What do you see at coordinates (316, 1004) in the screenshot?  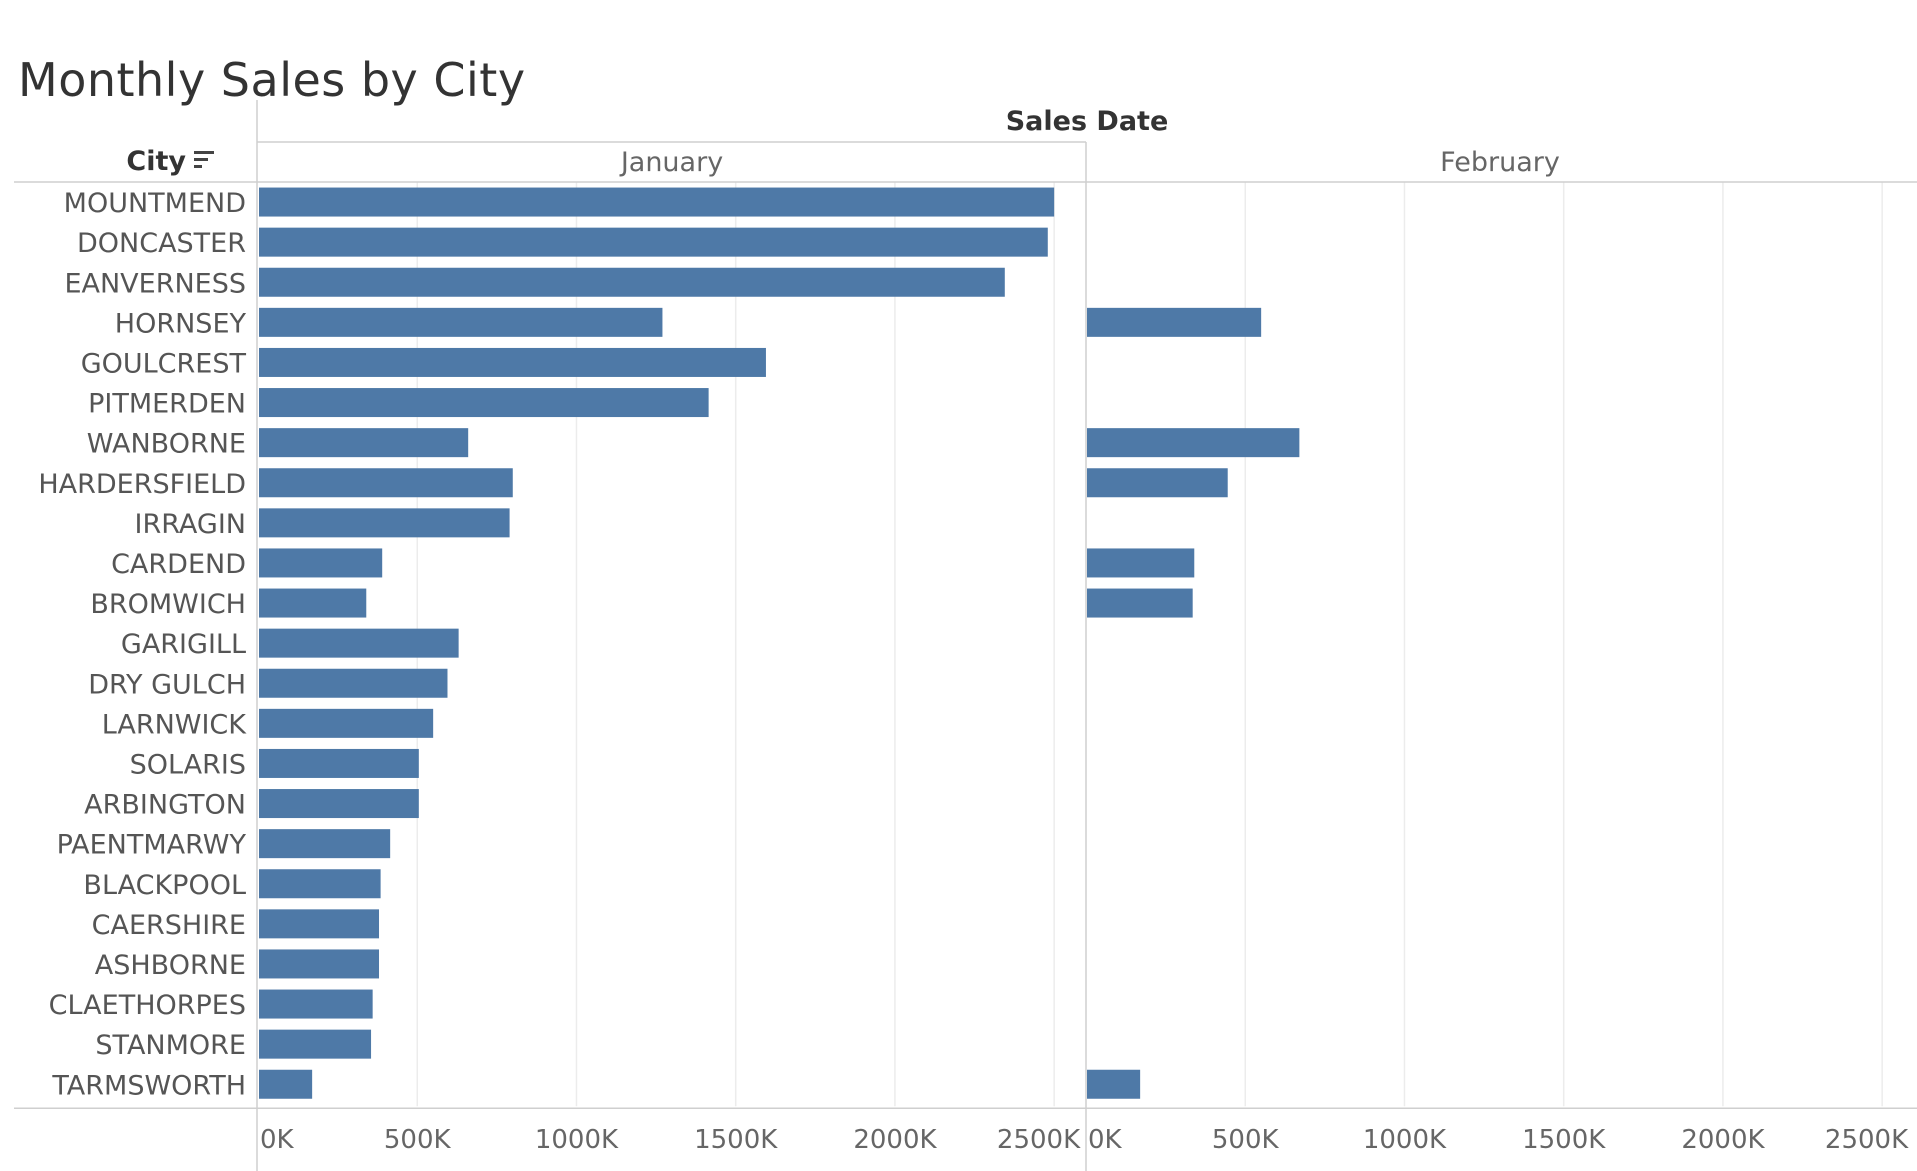 I see `bar-january-claethorpes` at bounding box center [316, 1004].